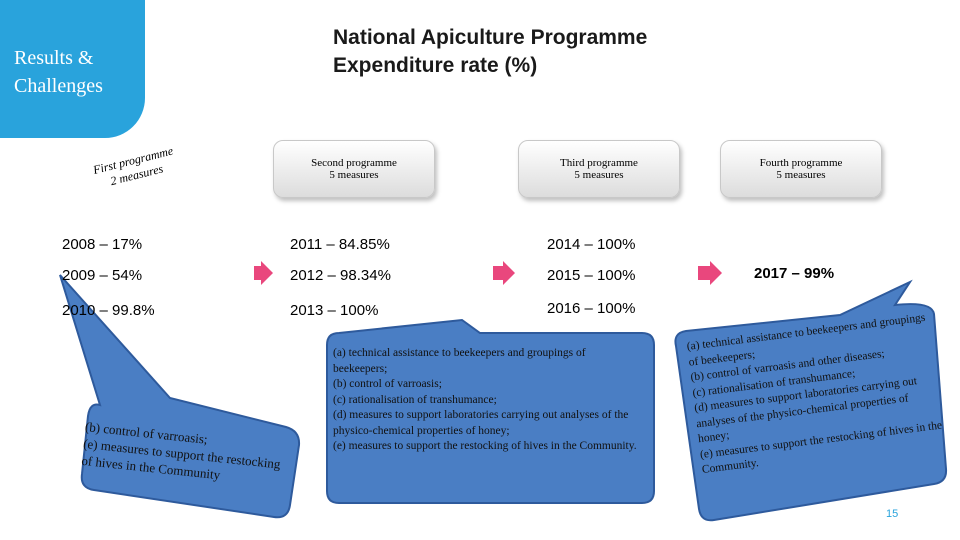  What do you see at coordinates (102, 244) in the screenshot?
I see `rate-2008: 2008 – 17%` at bounding box center [102, 244].